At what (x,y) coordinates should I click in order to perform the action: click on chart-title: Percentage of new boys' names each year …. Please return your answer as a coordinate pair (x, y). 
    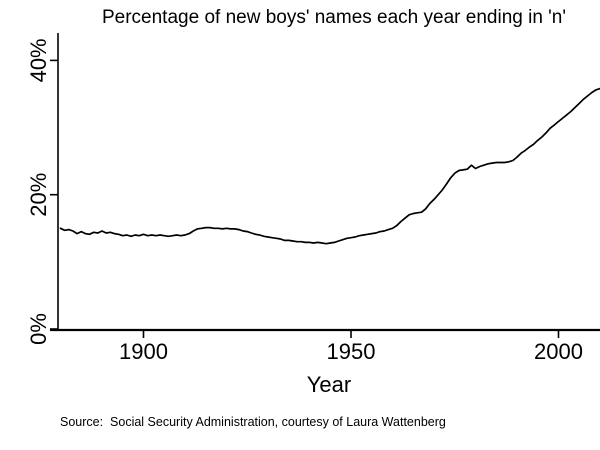
    Looking at the image, I should click on (334, 17).